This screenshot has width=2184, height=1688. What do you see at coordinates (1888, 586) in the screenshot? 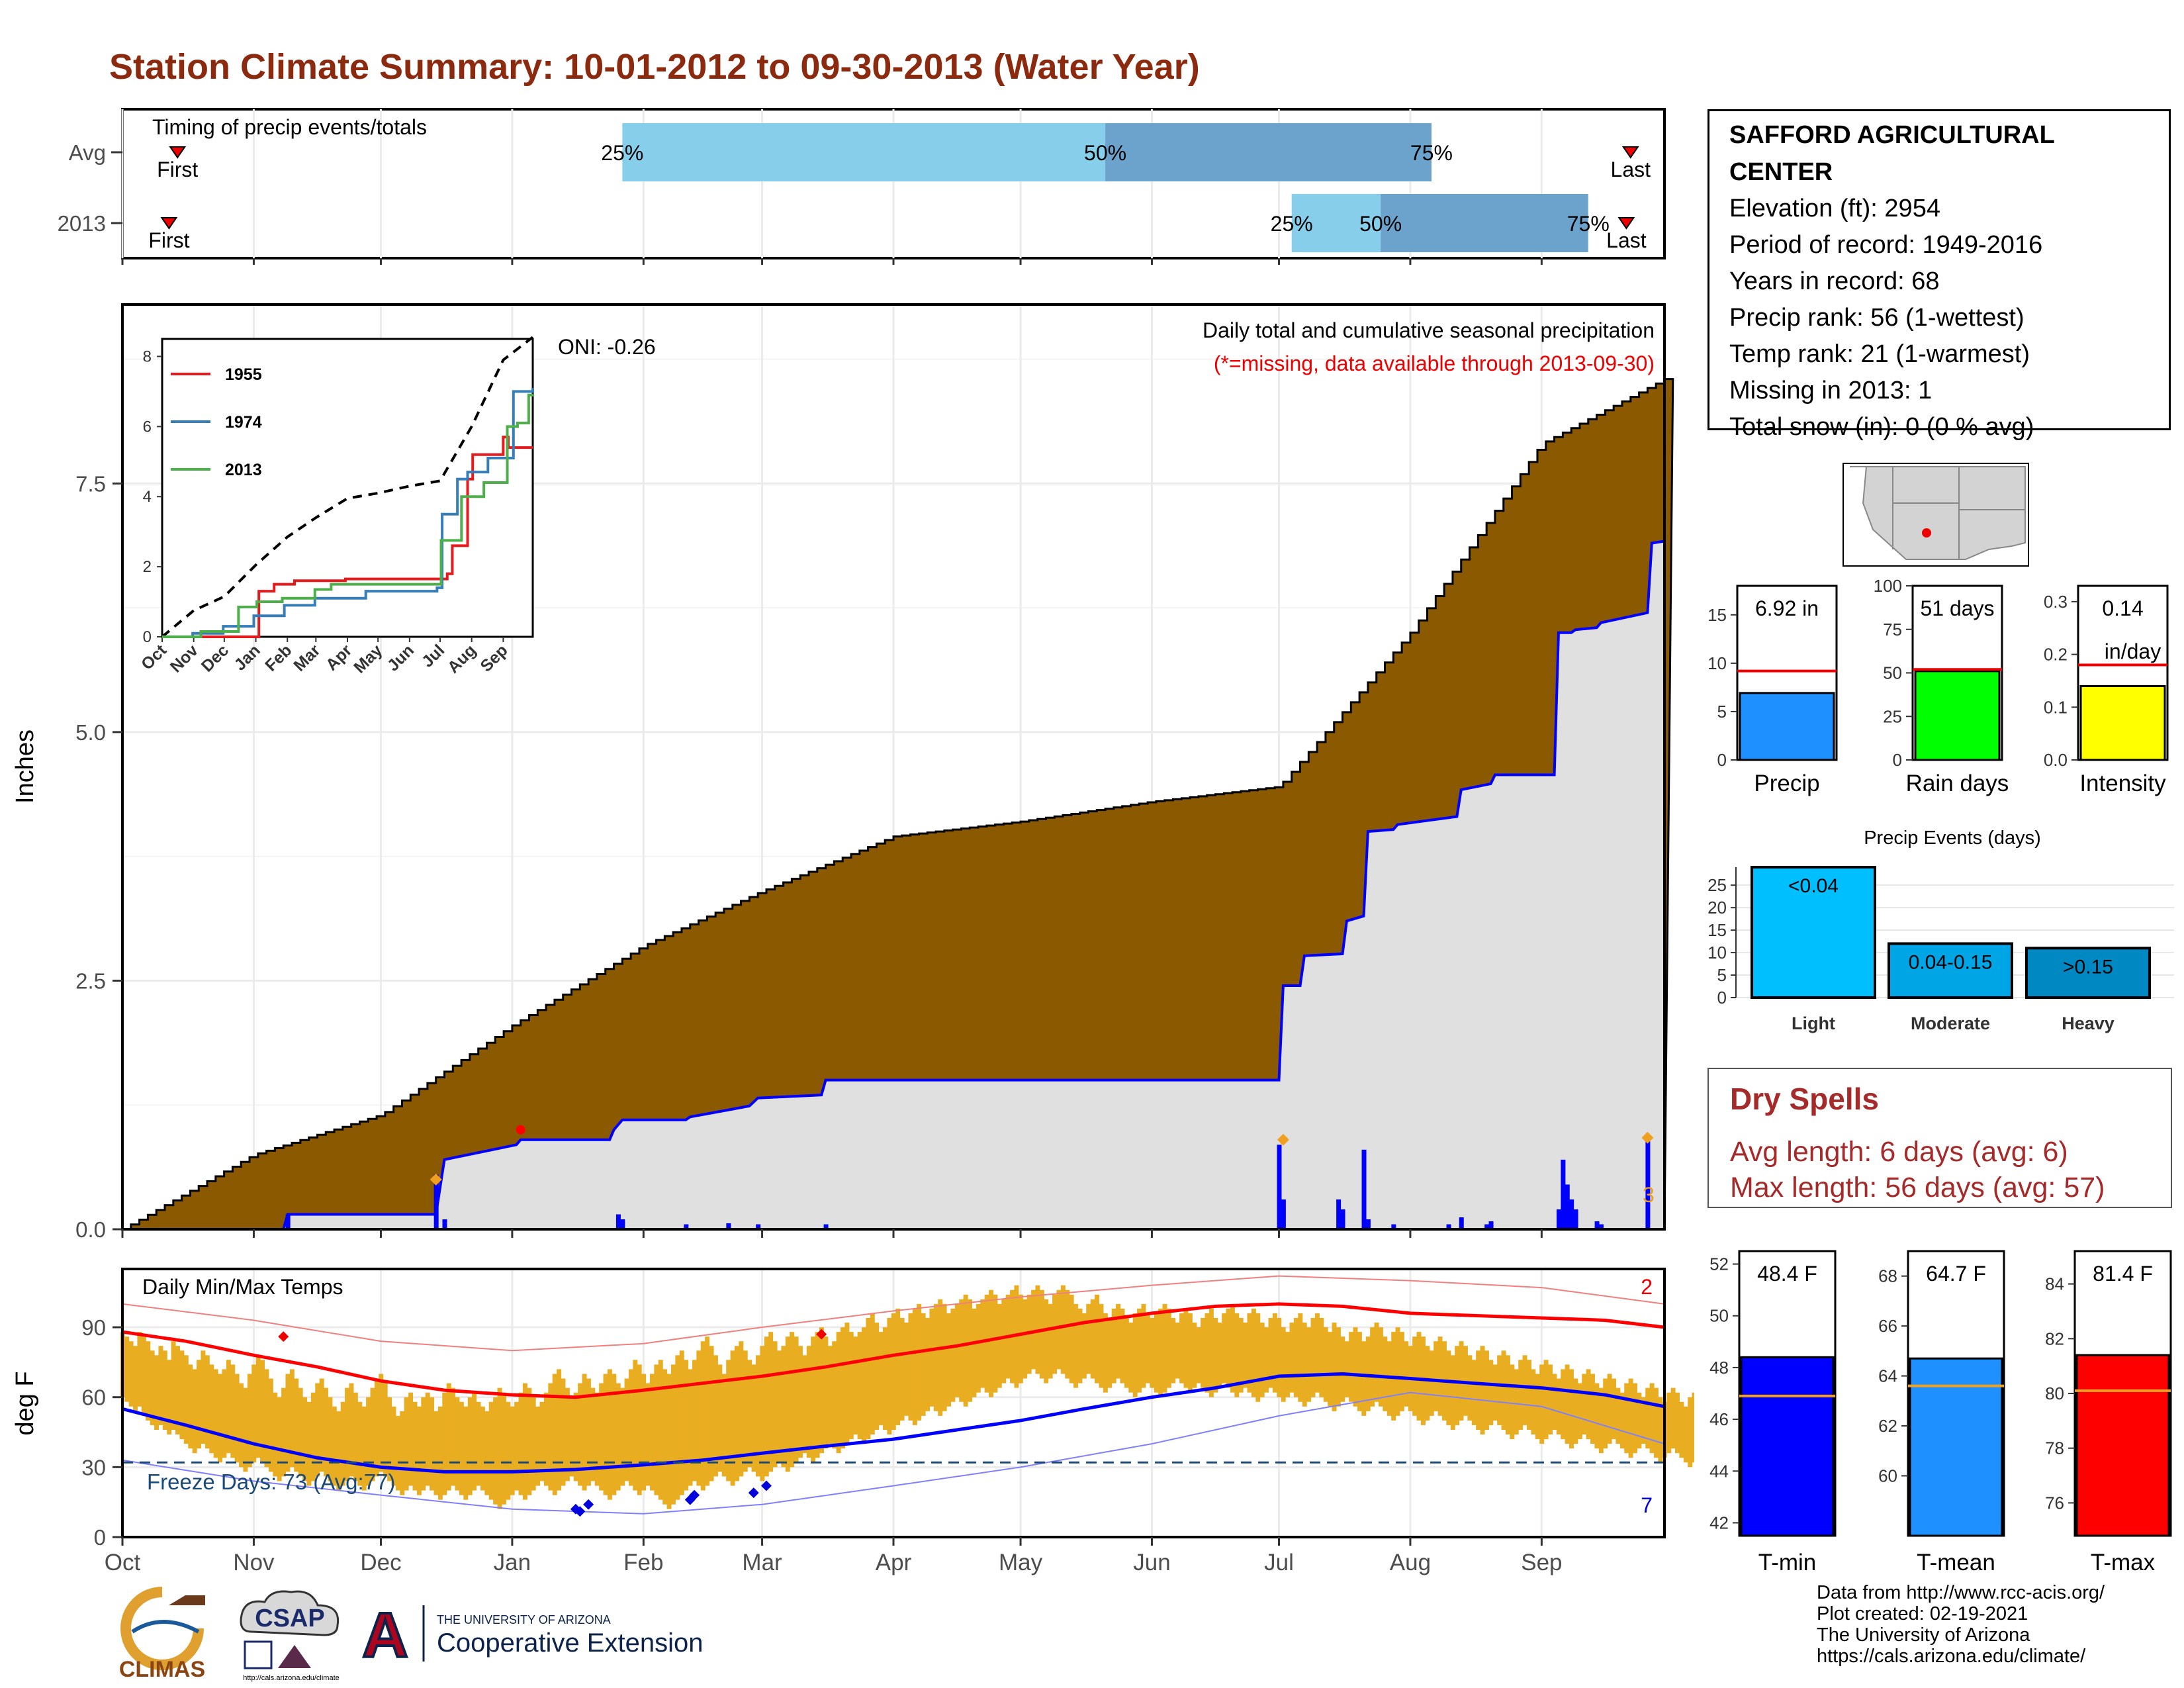
I see `stat-panel-ytick-label: 100` at bounding box center [1888, 586].